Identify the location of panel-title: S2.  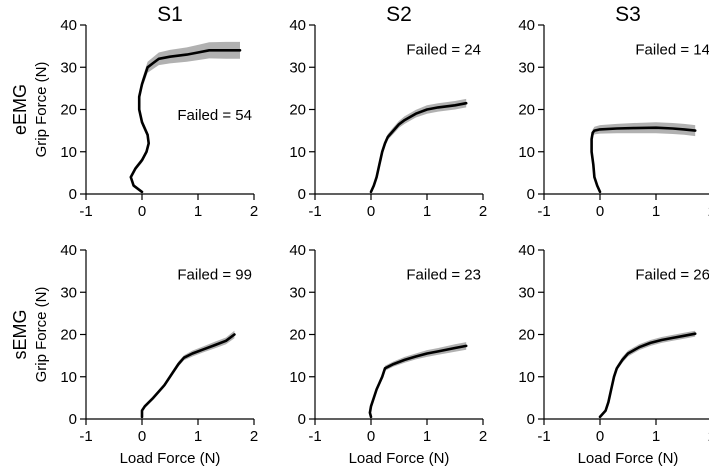
(399, 14).